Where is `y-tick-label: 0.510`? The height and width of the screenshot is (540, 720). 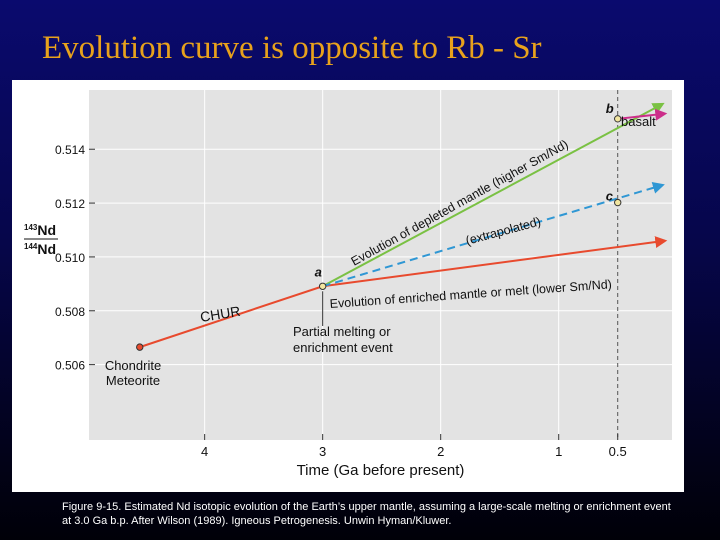
y-tick-label: 0.510 is located at coordinates (70, 258).